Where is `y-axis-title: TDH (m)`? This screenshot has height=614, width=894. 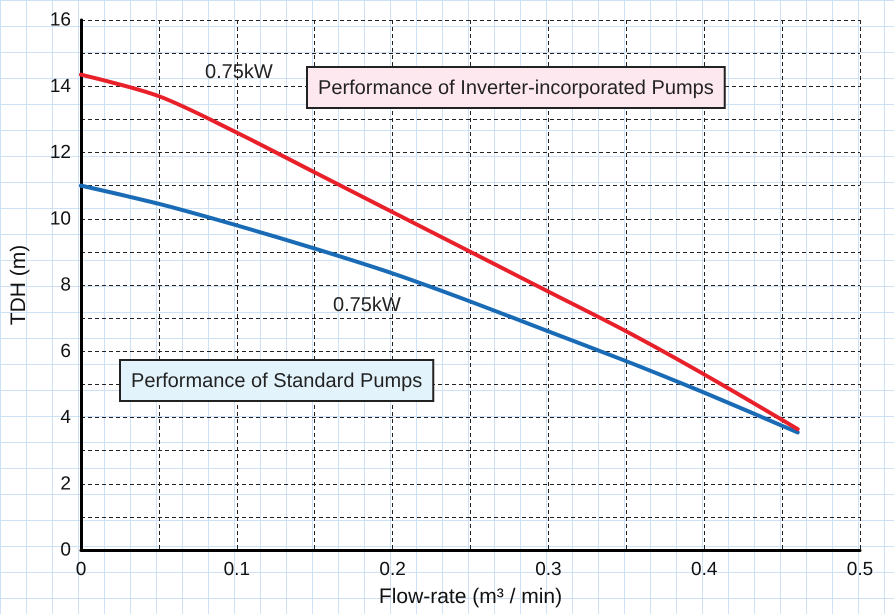
y-axis-title: TDH (m) is located at coordinates (18, 285).